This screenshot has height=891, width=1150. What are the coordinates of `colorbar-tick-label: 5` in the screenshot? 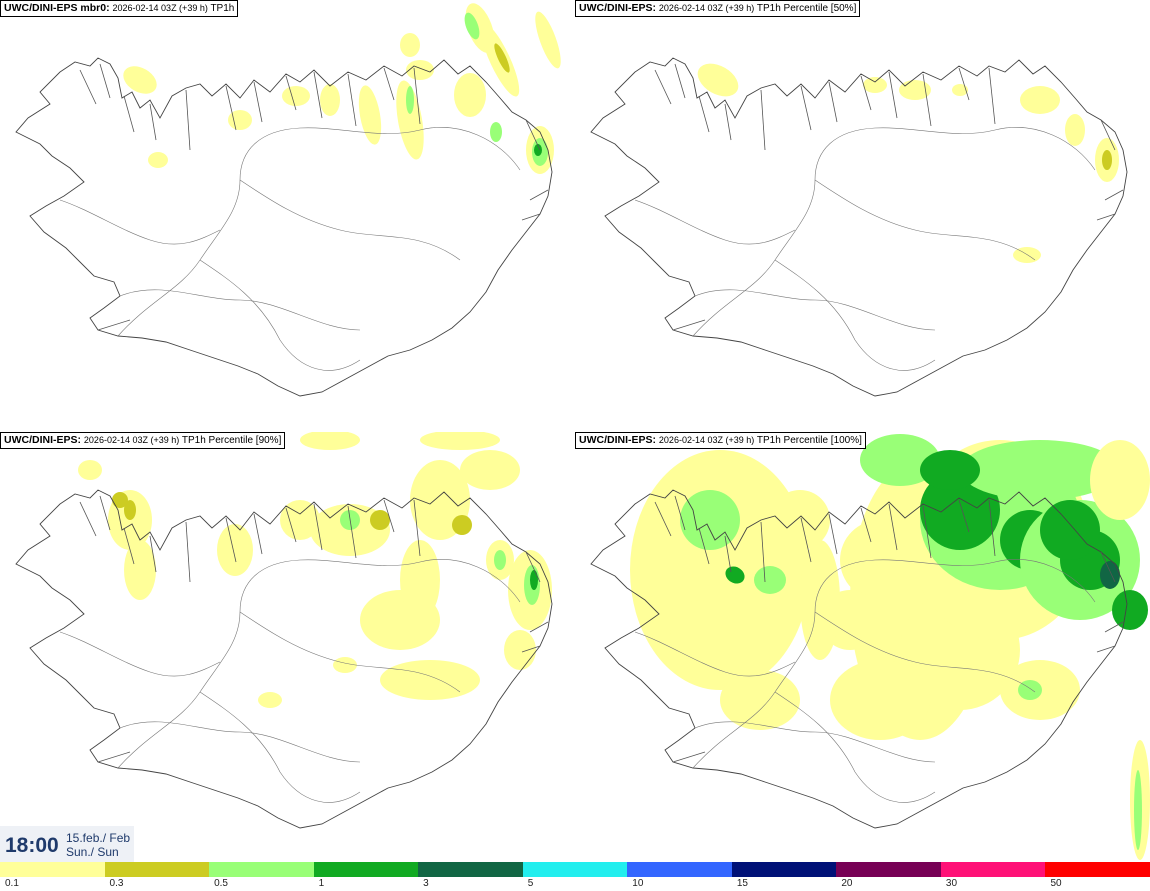 It's located at (530, 883).